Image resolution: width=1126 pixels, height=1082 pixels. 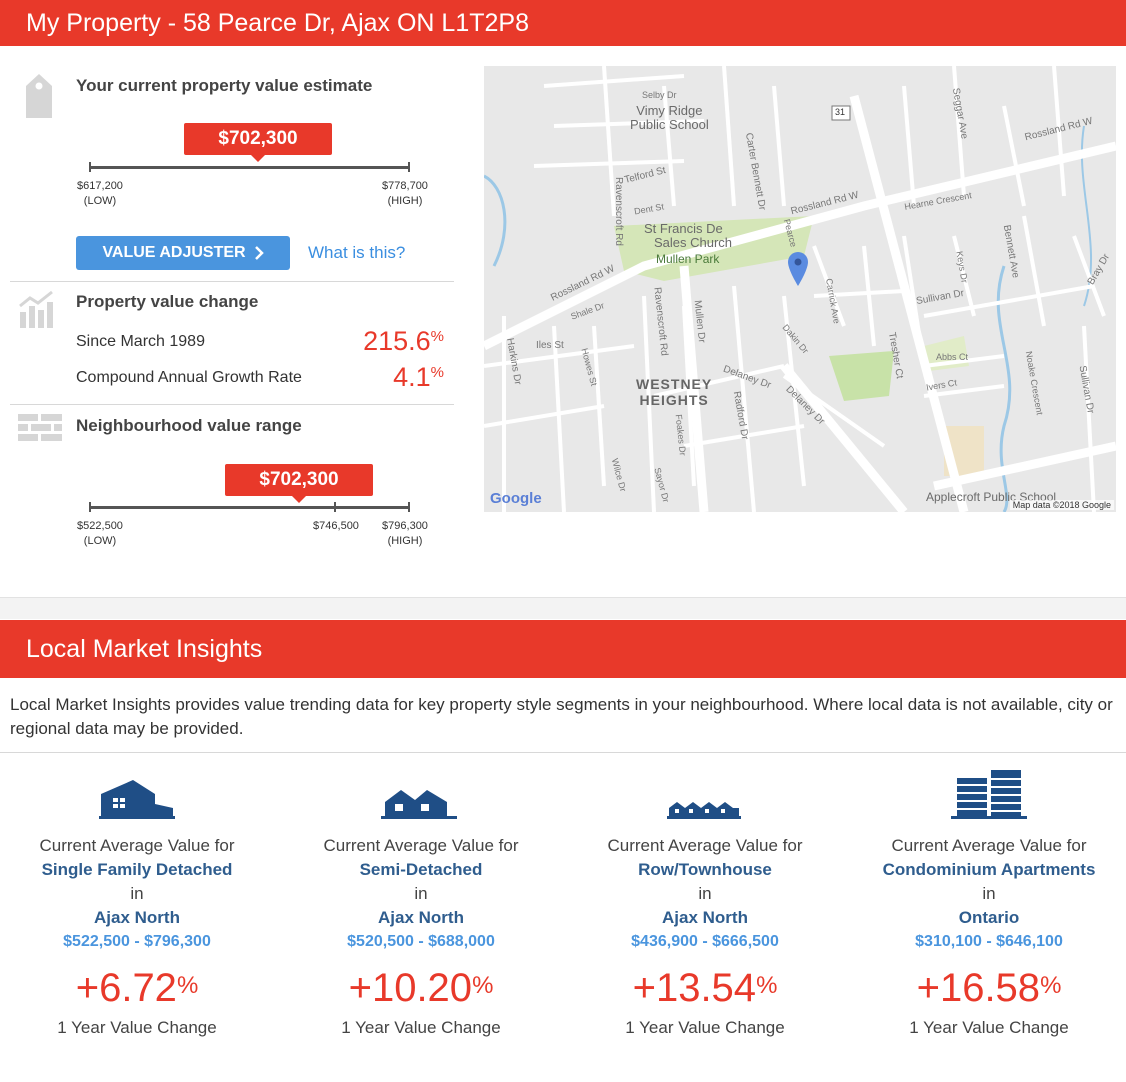 What do you see at coordinates (705, 988) in the screenshot?
I see `card-change: +13.54%` at bounding box center [705, 988].